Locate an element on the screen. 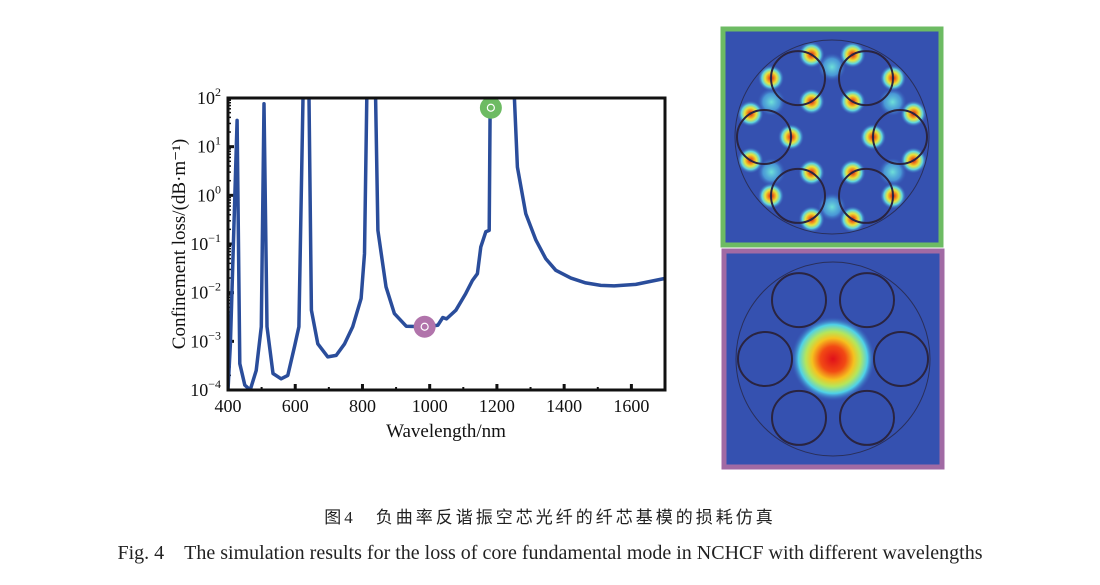  core-mode-field is located at coordinates (833, 359).